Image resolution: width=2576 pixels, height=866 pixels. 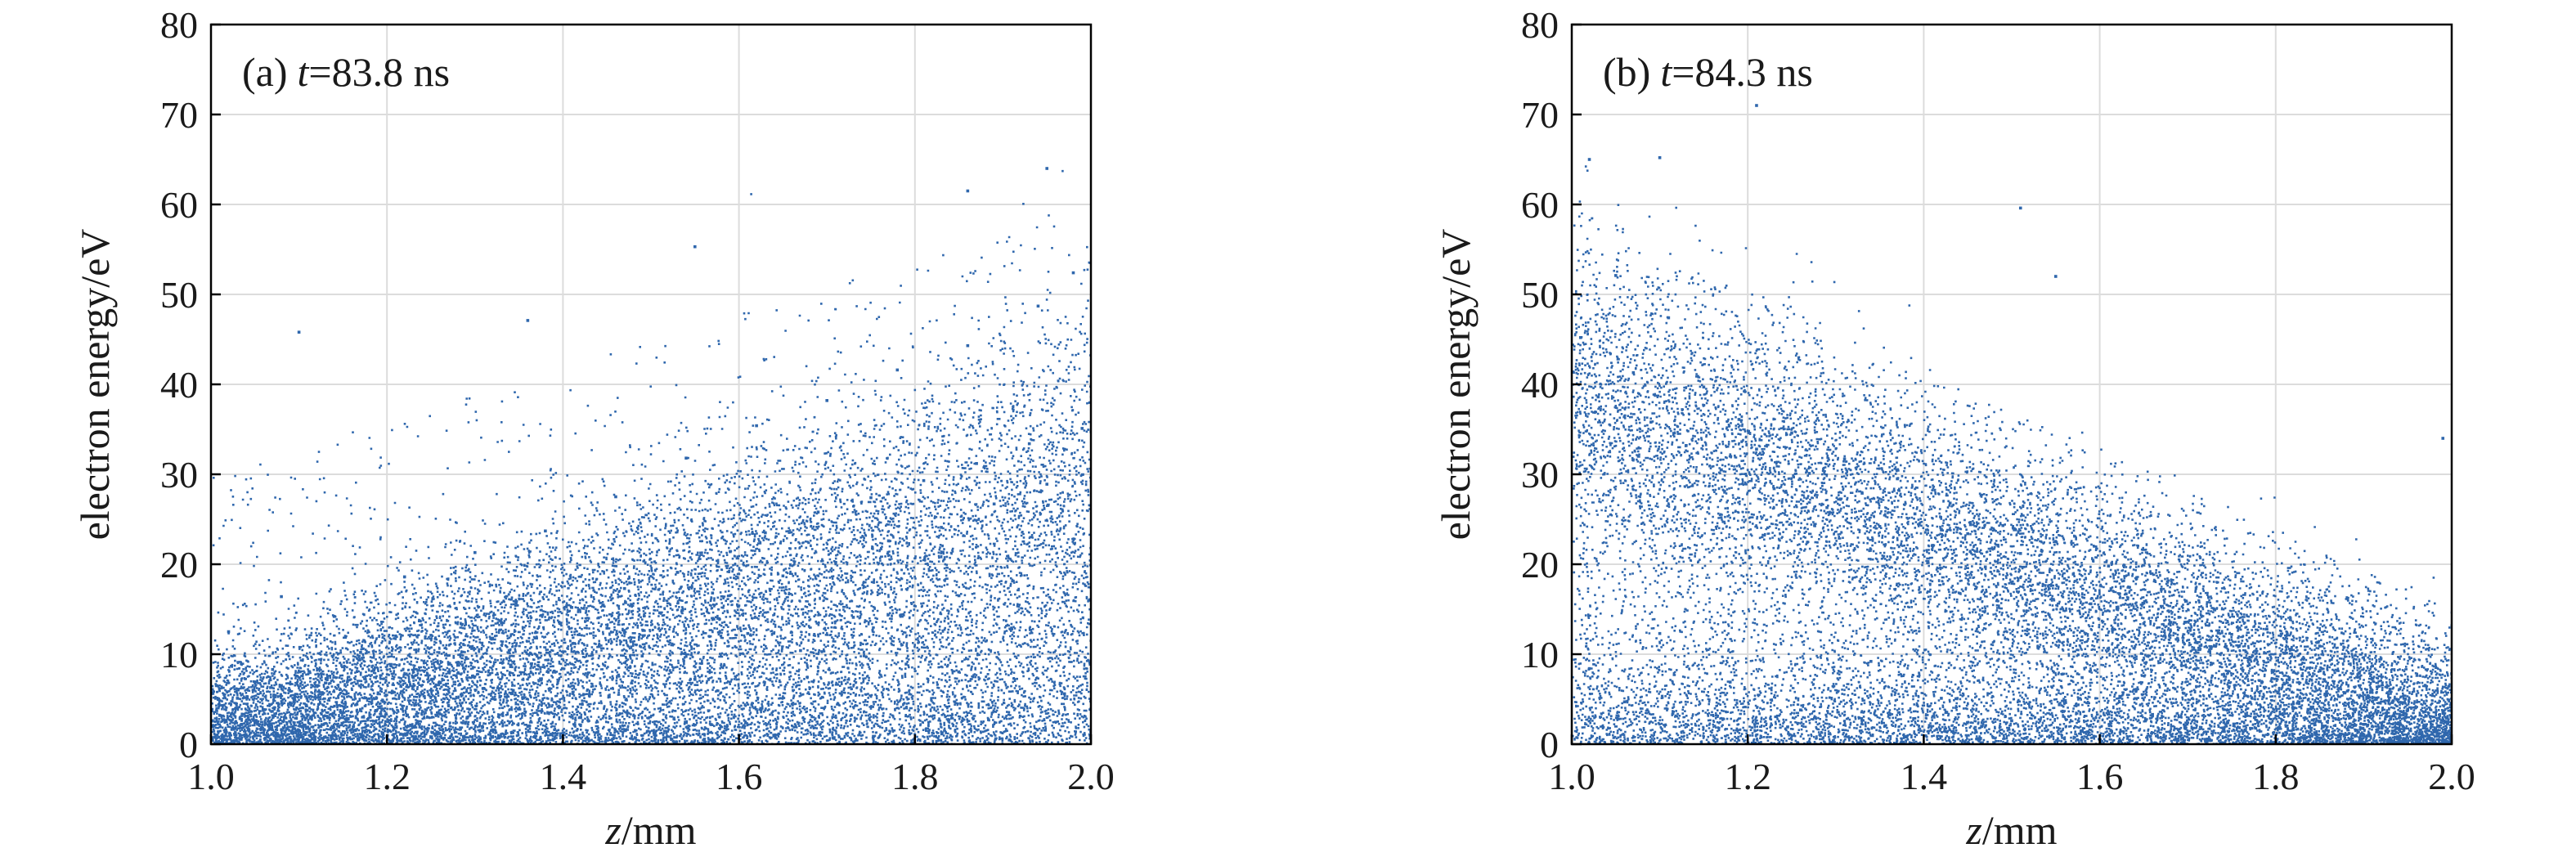 I want to click on x-tick-label: 1.6, so click(x=2100, y=776).